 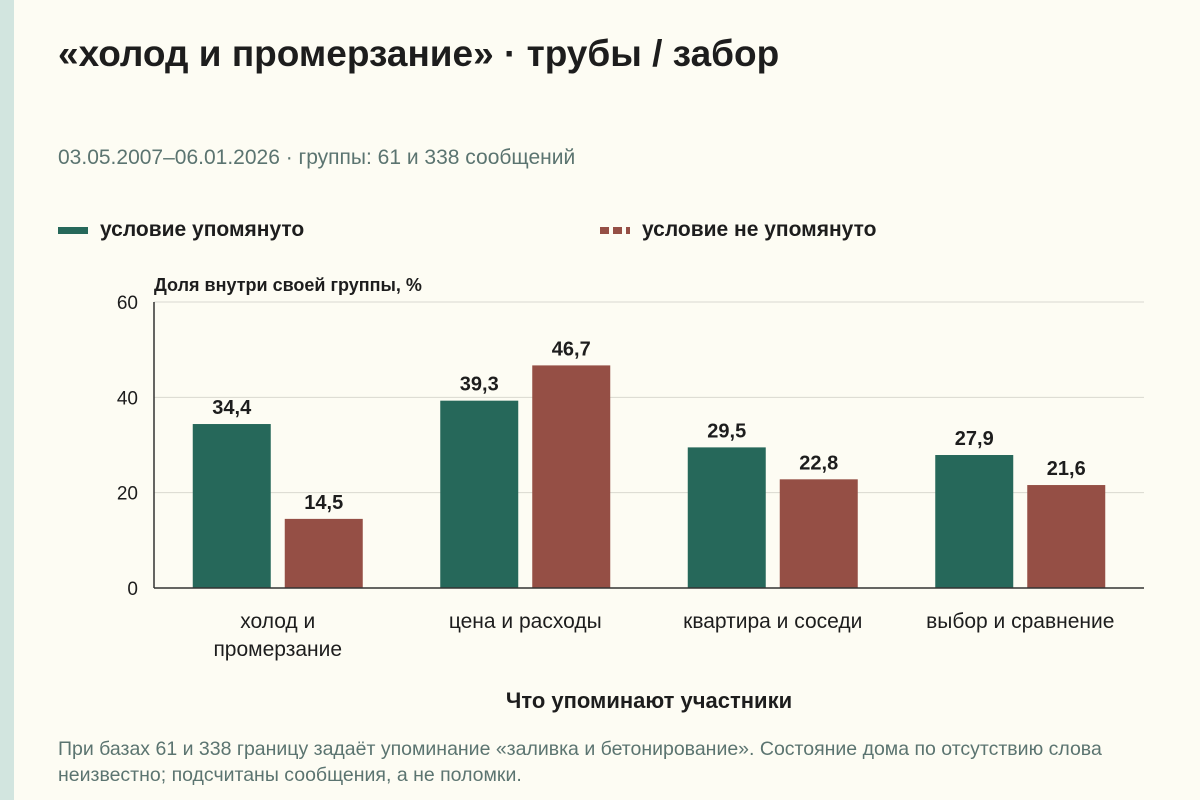 I want to click on legend-item-mentioned: условие упомянуто, so click(x=181, y=230).